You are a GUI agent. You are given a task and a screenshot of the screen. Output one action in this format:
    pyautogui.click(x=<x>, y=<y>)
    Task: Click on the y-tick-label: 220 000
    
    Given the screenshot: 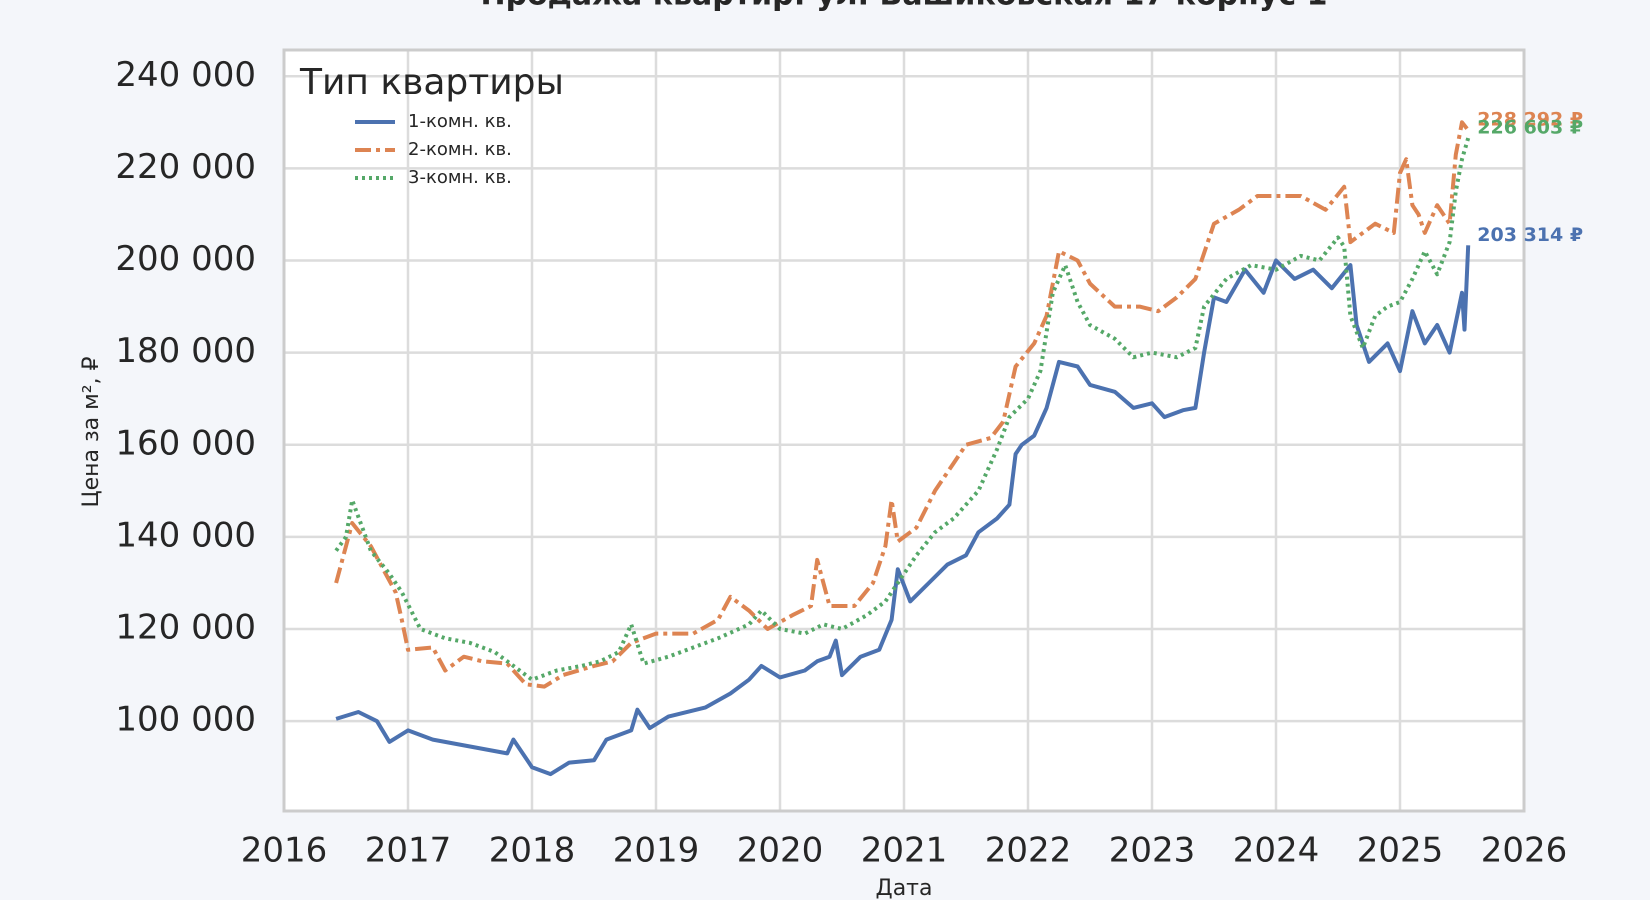 What is the action you would take?
    pyautogui.click(x=185, y=167)
    